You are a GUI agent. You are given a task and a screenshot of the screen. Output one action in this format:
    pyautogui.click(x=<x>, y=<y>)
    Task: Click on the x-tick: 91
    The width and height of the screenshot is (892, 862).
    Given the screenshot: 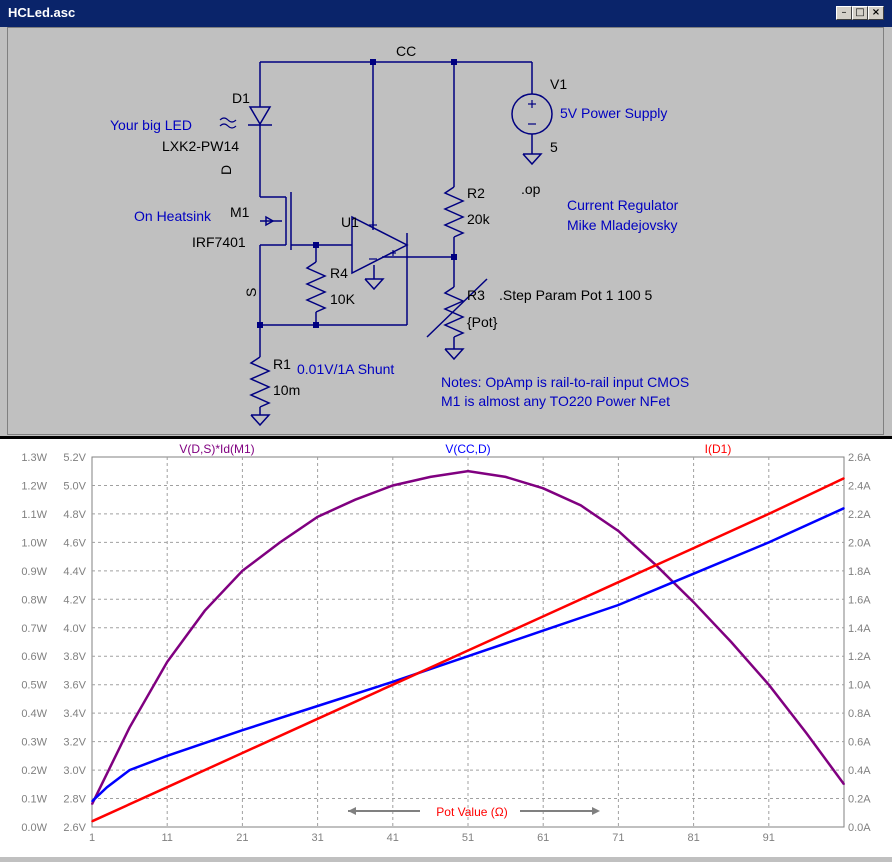 What is the action you would take?
    pyautogui.click(x=769, y=838)
    